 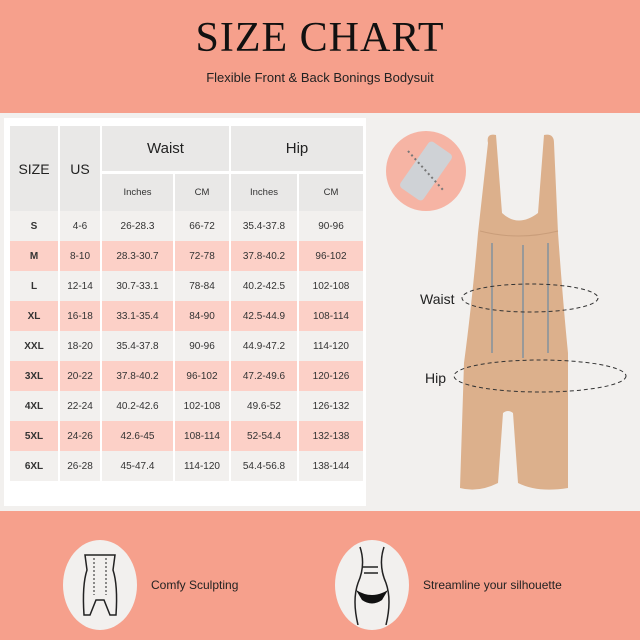 I want to click on cell-hip-in: 52-54.4, so click(x=264, y=436).